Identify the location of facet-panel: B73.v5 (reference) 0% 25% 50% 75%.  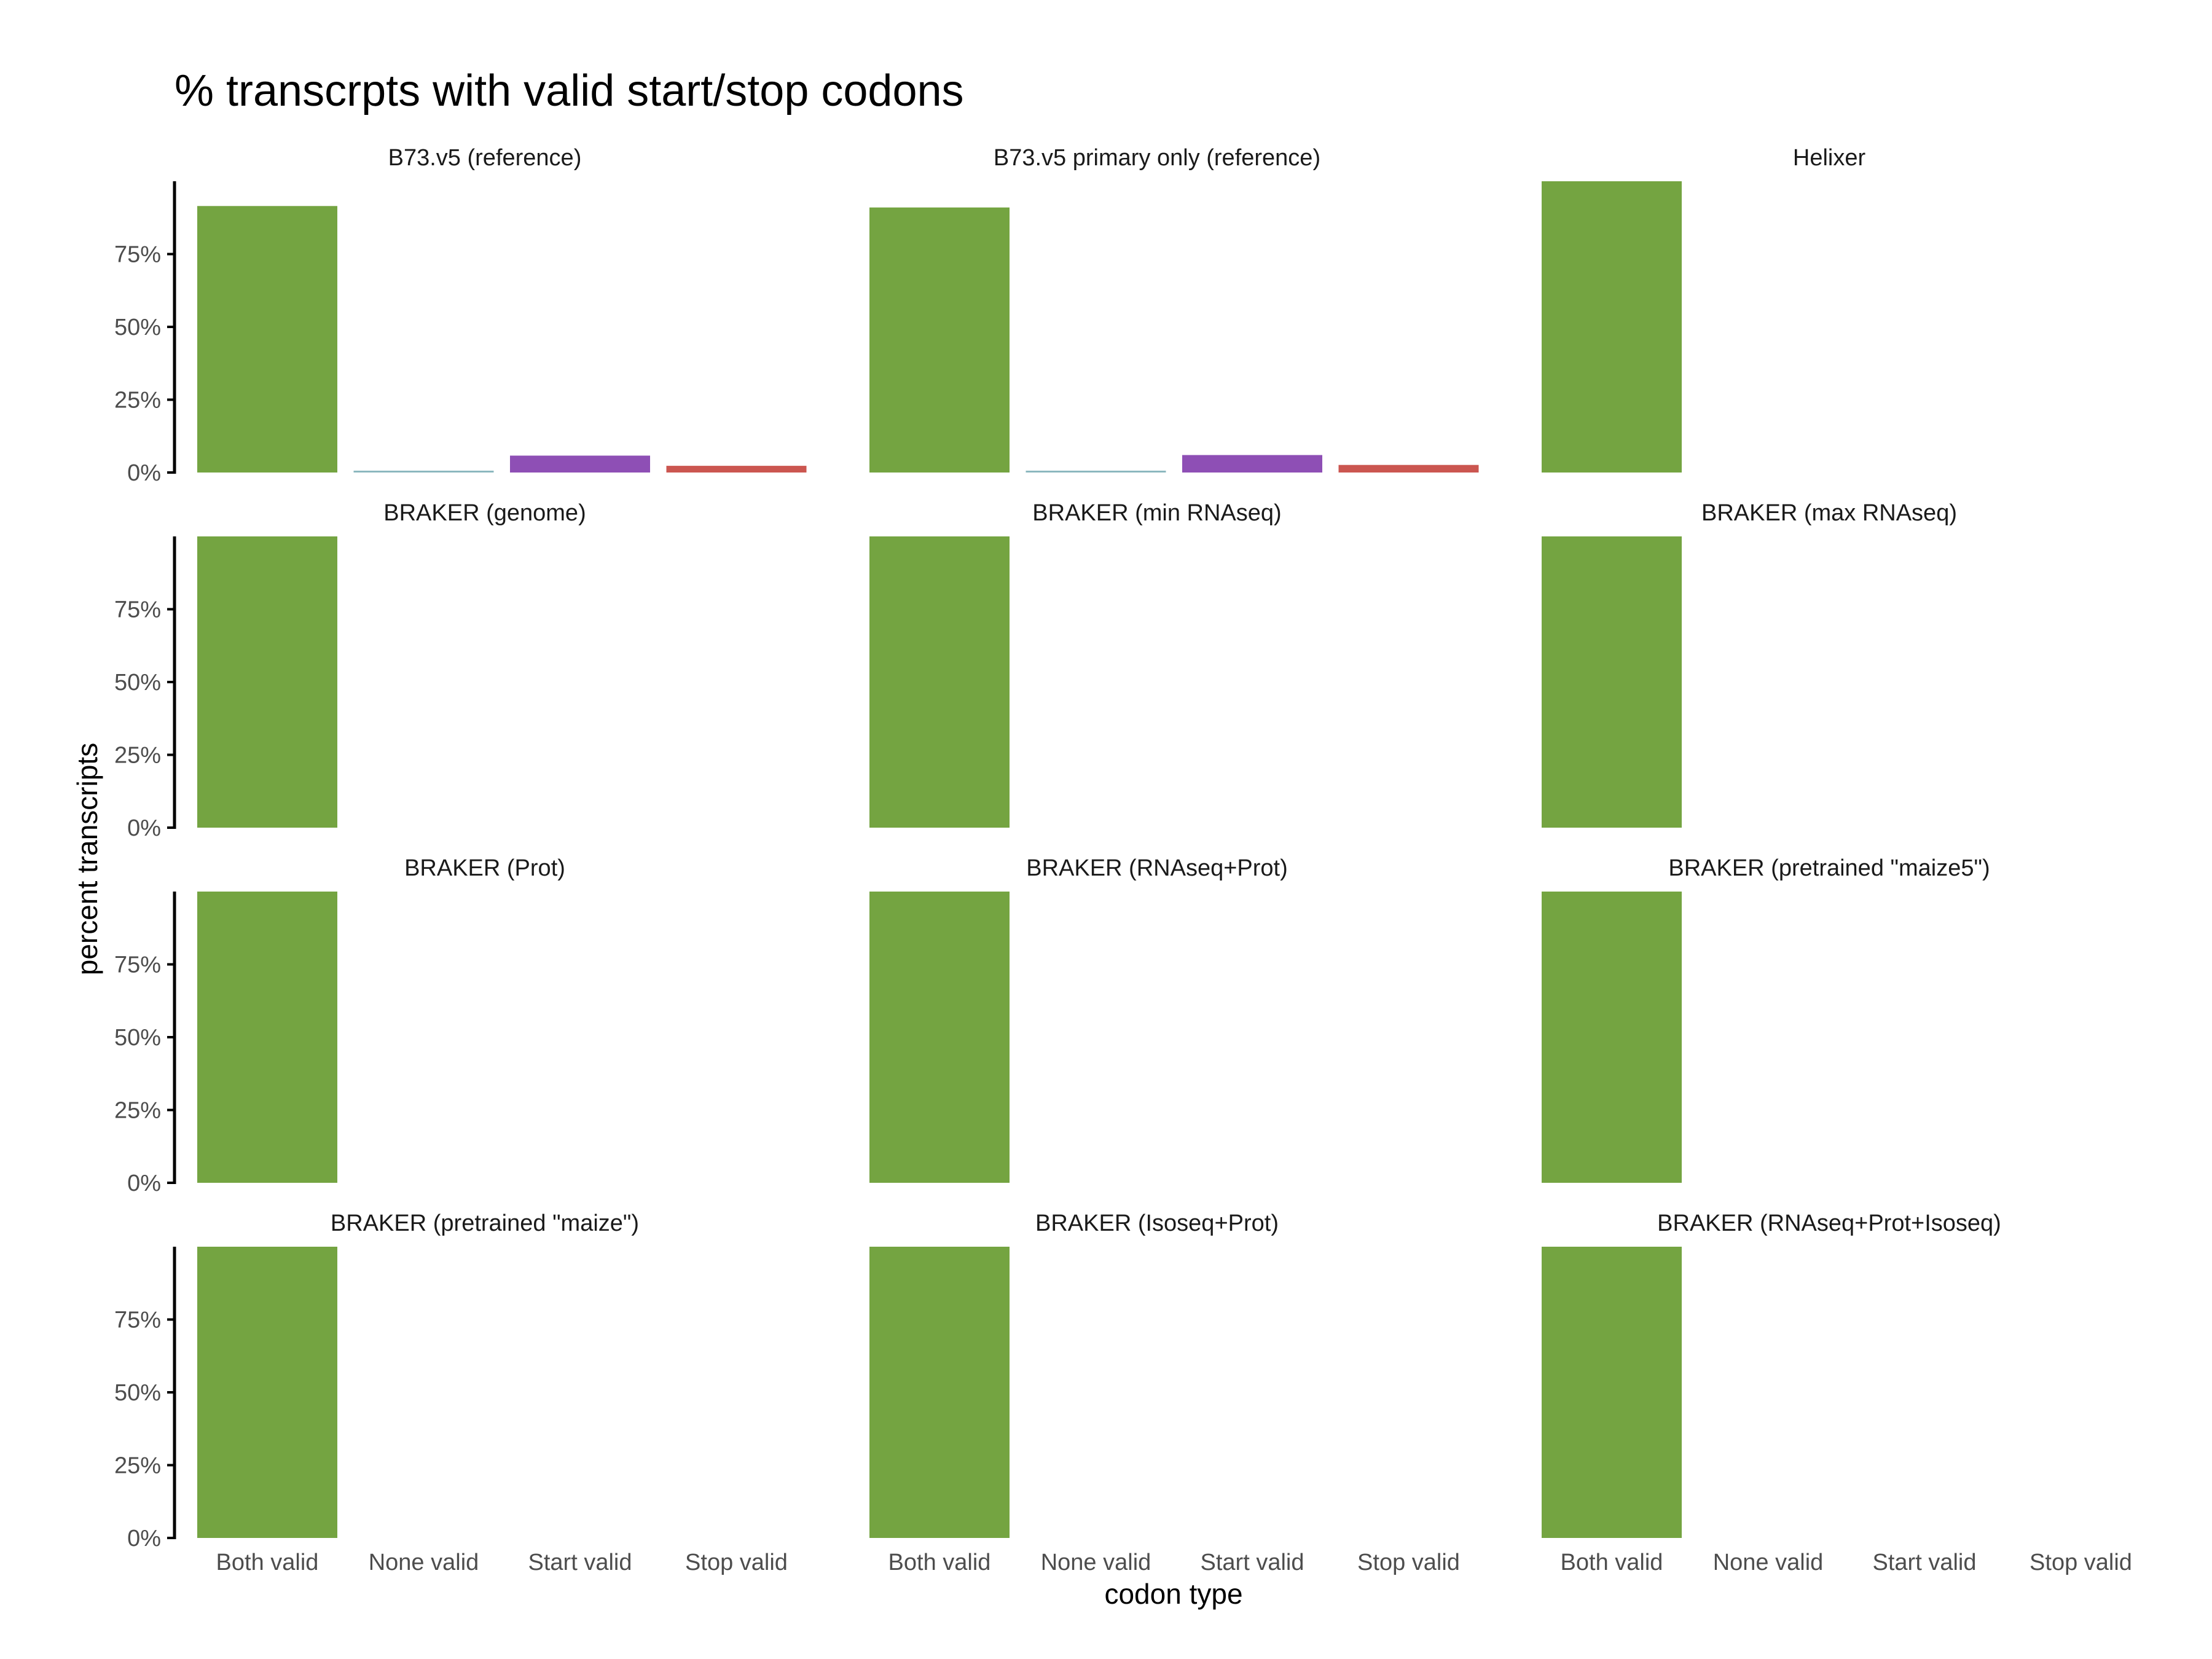
(460, 315).